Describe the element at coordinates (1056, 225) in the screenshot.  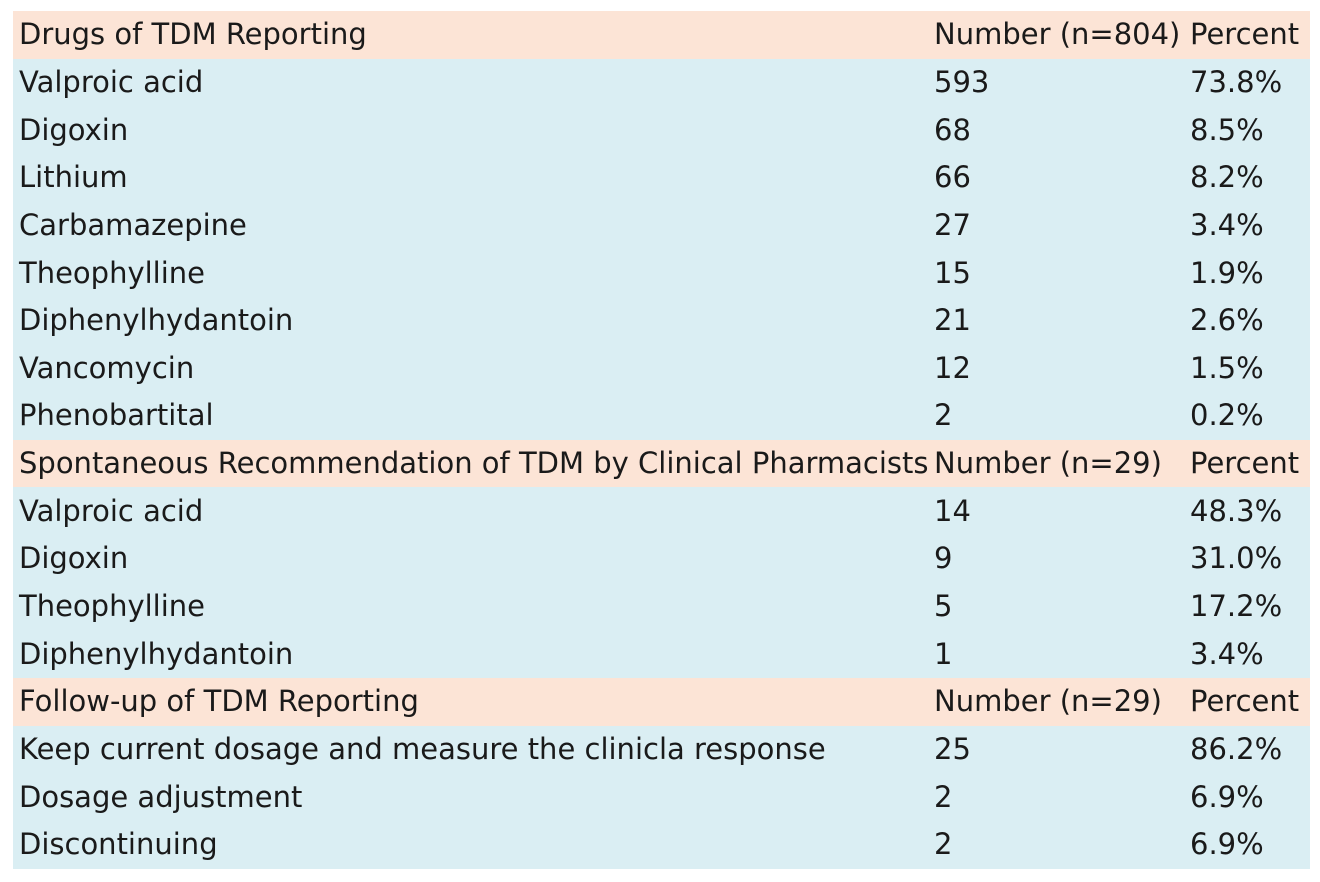
I see `cell-number: 27` at that location.